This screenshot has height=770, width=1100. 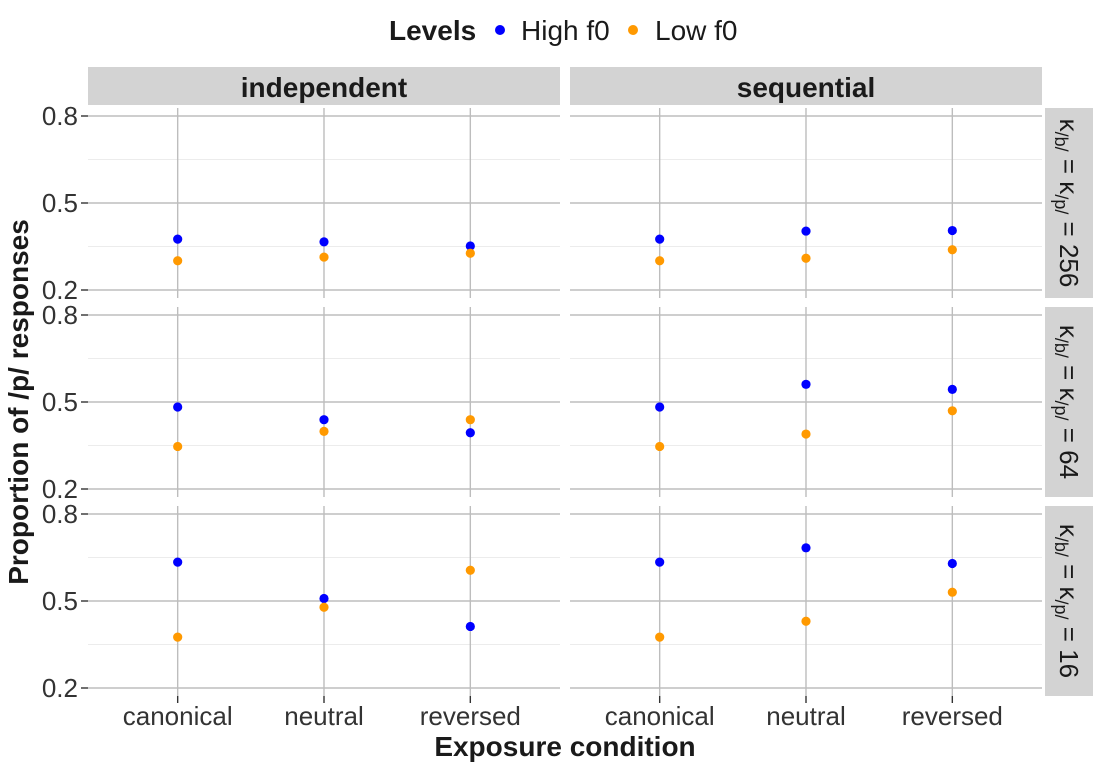 What do you see at coordinates (500, 30) in the screenshot?
I see `legend-key-high-f0` at bounding box center [500, 30].